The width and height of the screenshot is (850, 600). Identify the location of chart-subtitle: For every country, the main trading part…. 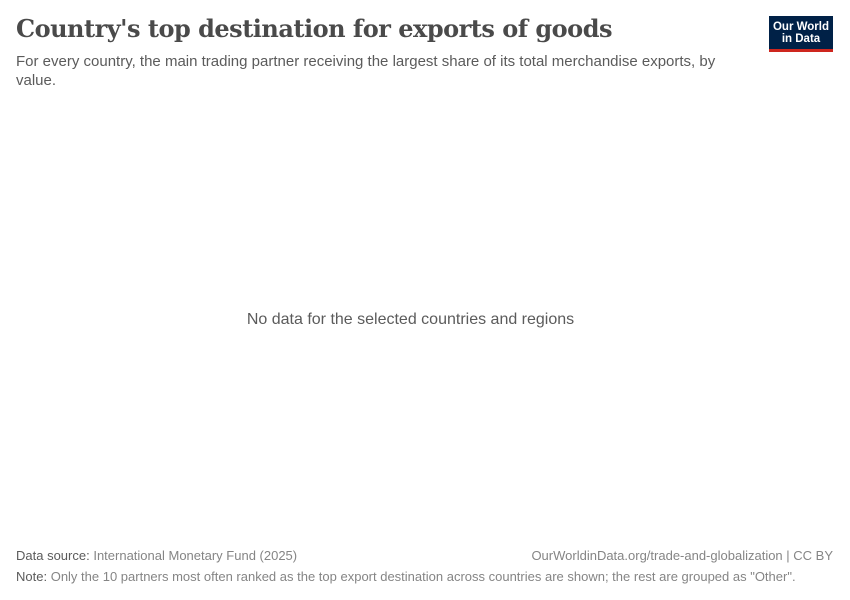
(366, 71).